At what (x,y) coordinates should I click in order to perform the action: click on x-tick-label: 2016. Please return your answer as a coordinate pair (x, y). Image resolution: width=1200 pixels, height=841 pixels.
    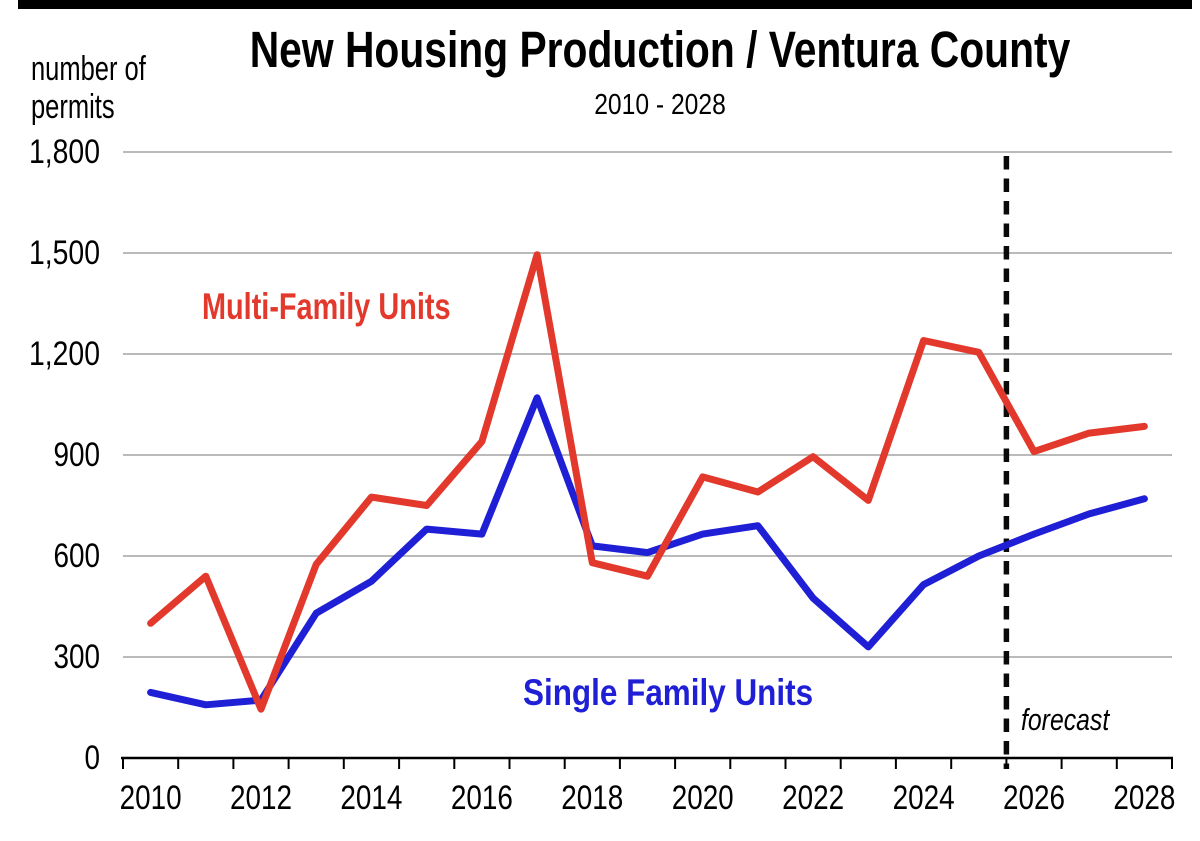
    Looking at the image, I should click on (482, 798).